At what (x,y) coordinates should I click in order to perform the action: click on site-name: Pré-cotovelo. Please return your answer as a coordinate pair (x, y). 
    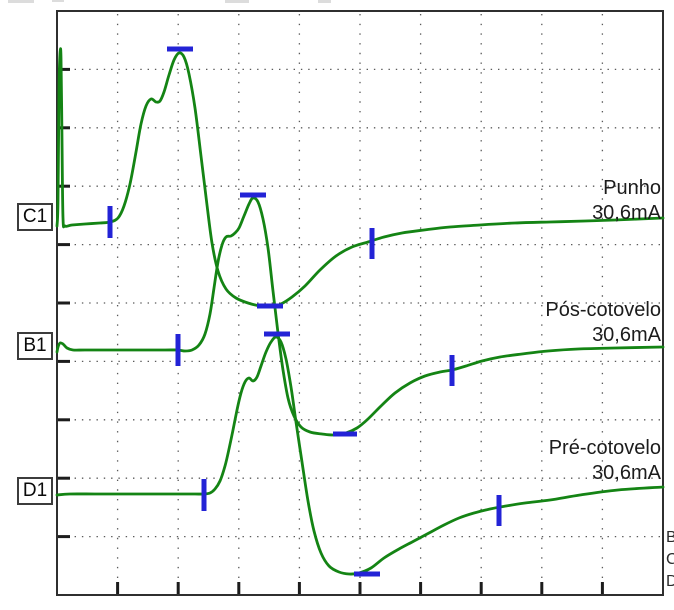
    Looking at the image, I should click on (604, 448).